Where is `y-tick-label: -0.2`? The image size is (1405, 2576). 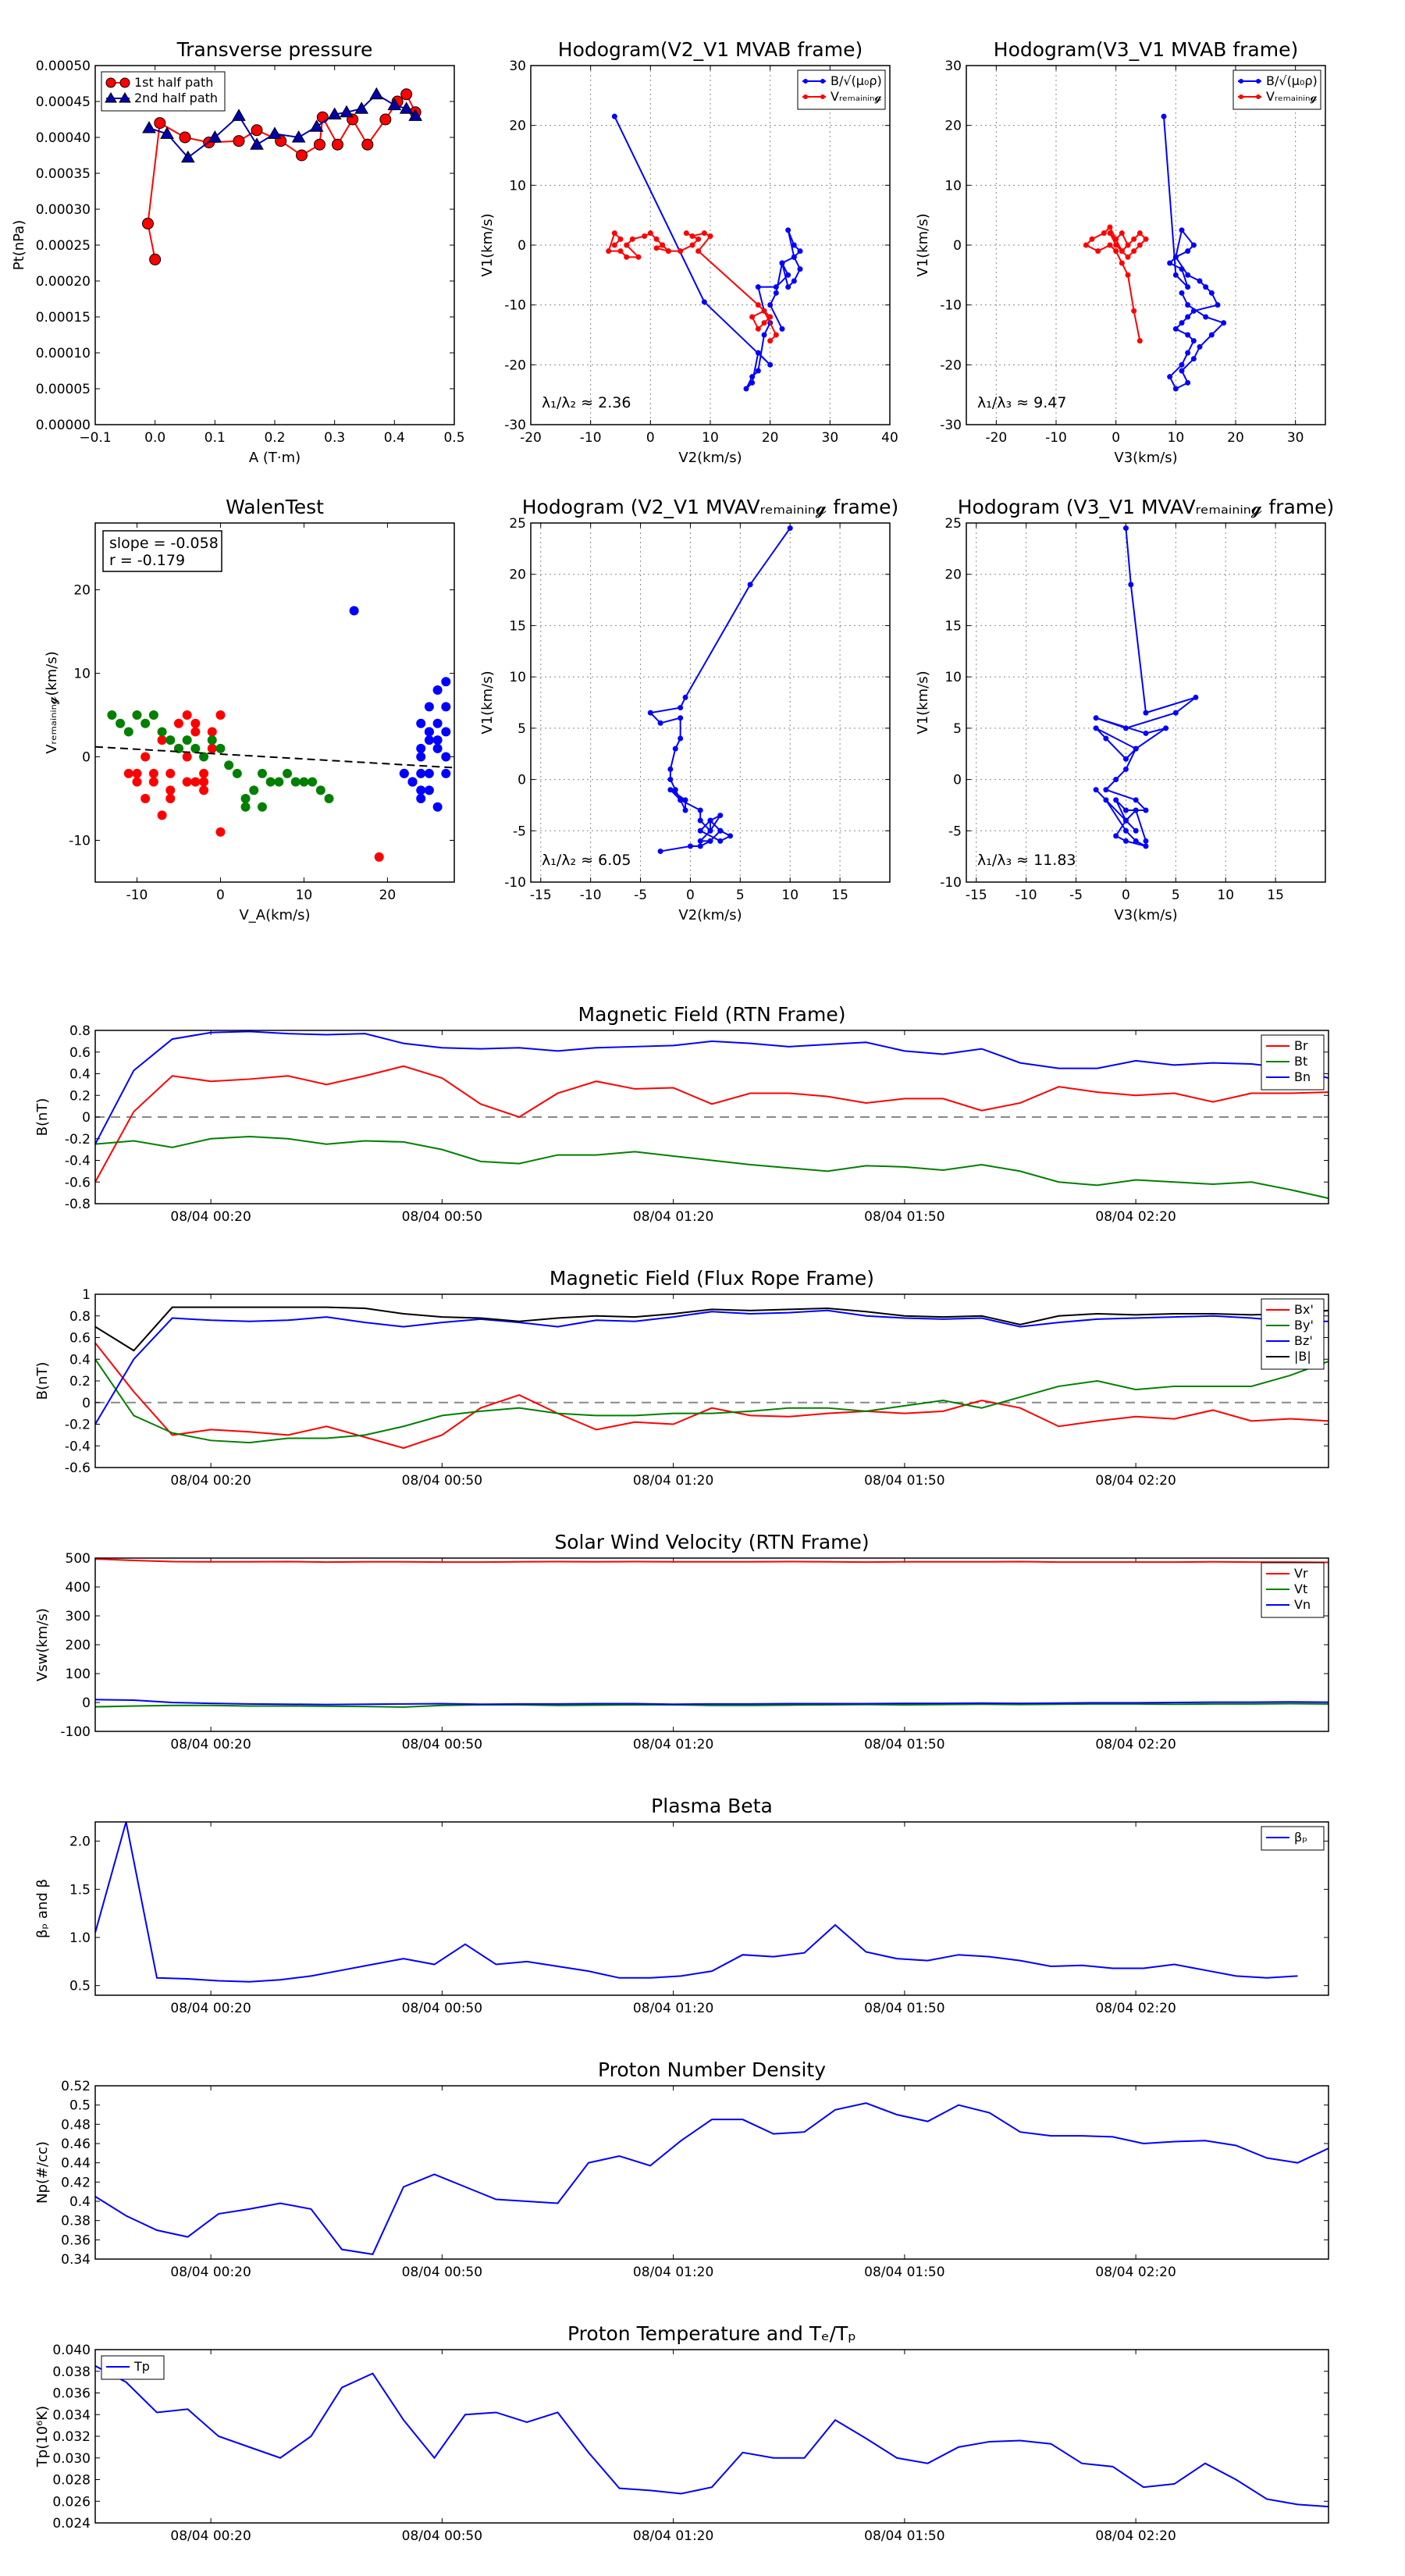
y-tick-label: -0.2 is located at coordinates (78, 1425).